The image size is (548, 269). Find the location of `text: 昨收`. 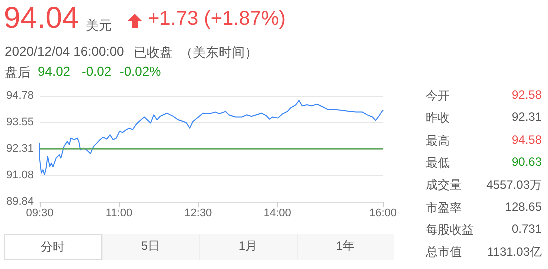

text: 昨收 is located at coordinates (438, 119).